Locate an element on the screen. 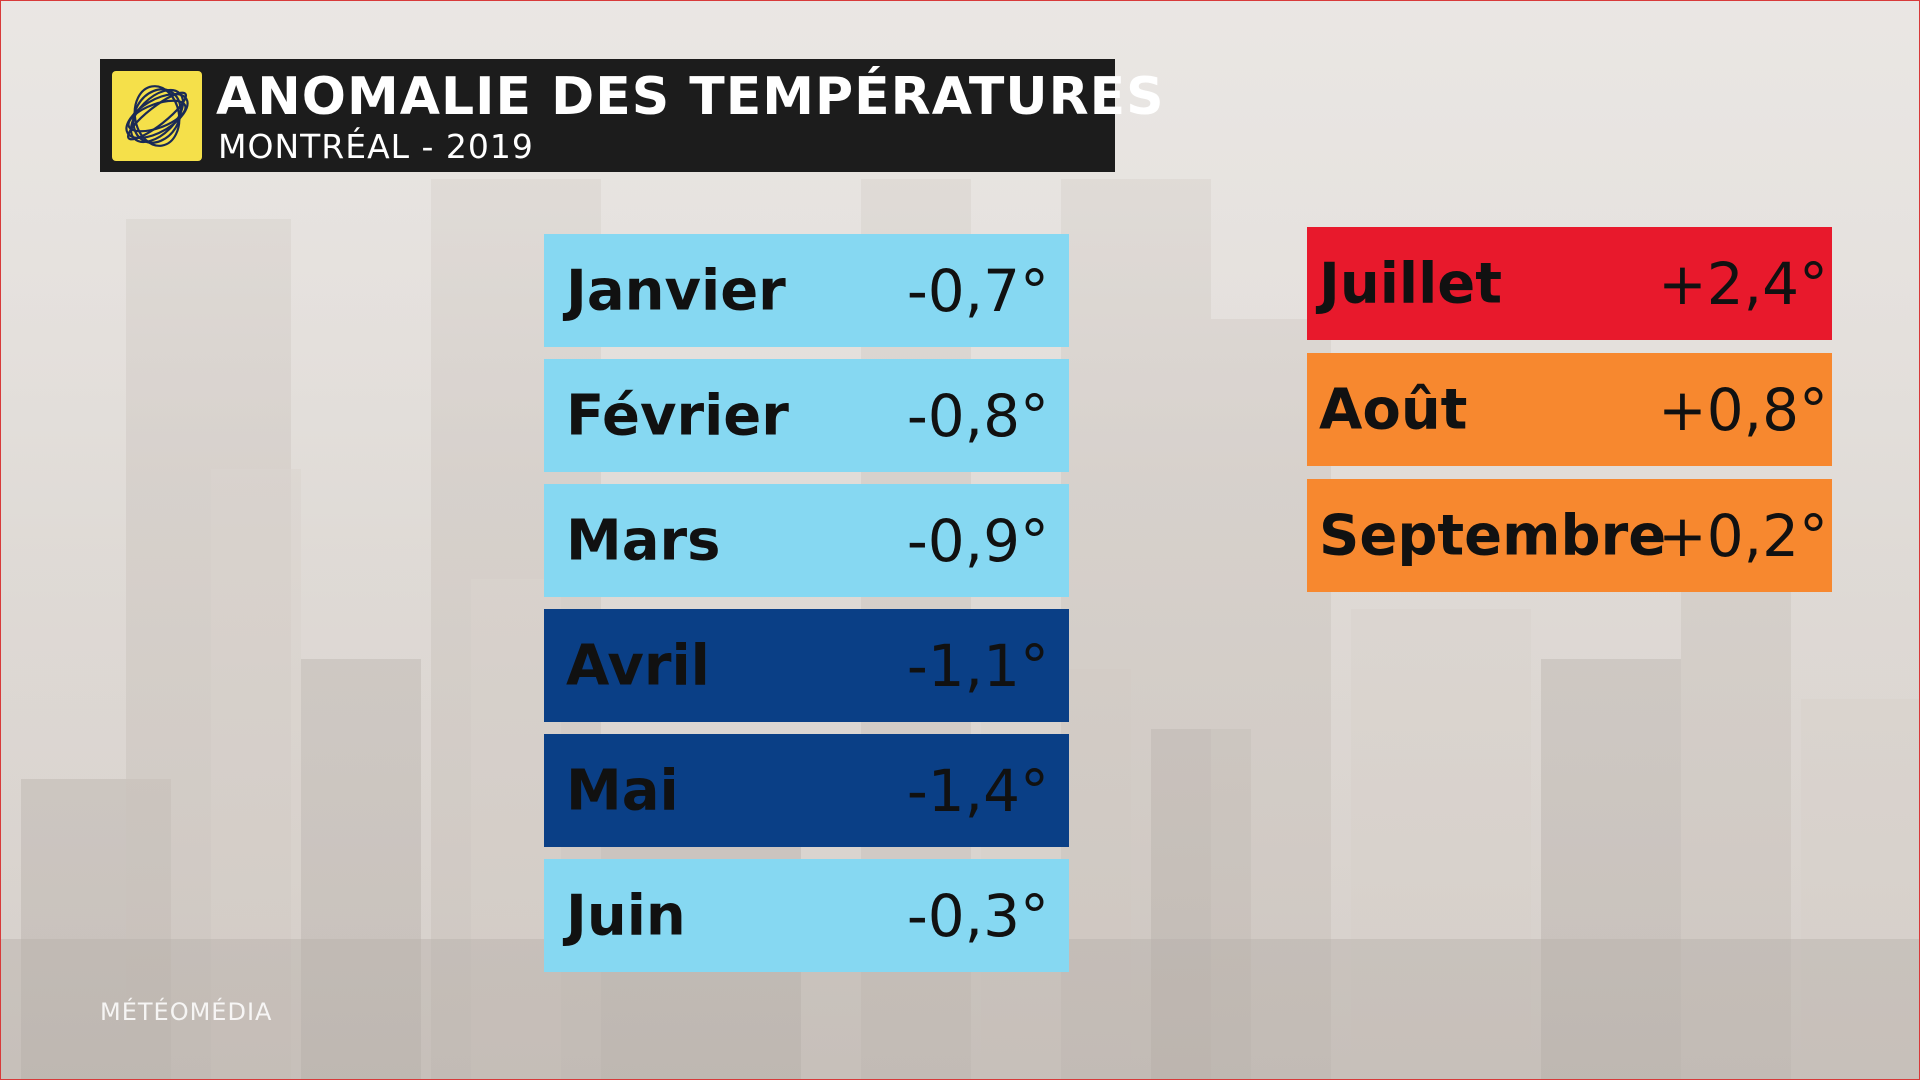 Image resolution: width=1920 pixels, height=1080 pixels. month-row: Mars -0,9° is located at coordinates (806, 540).